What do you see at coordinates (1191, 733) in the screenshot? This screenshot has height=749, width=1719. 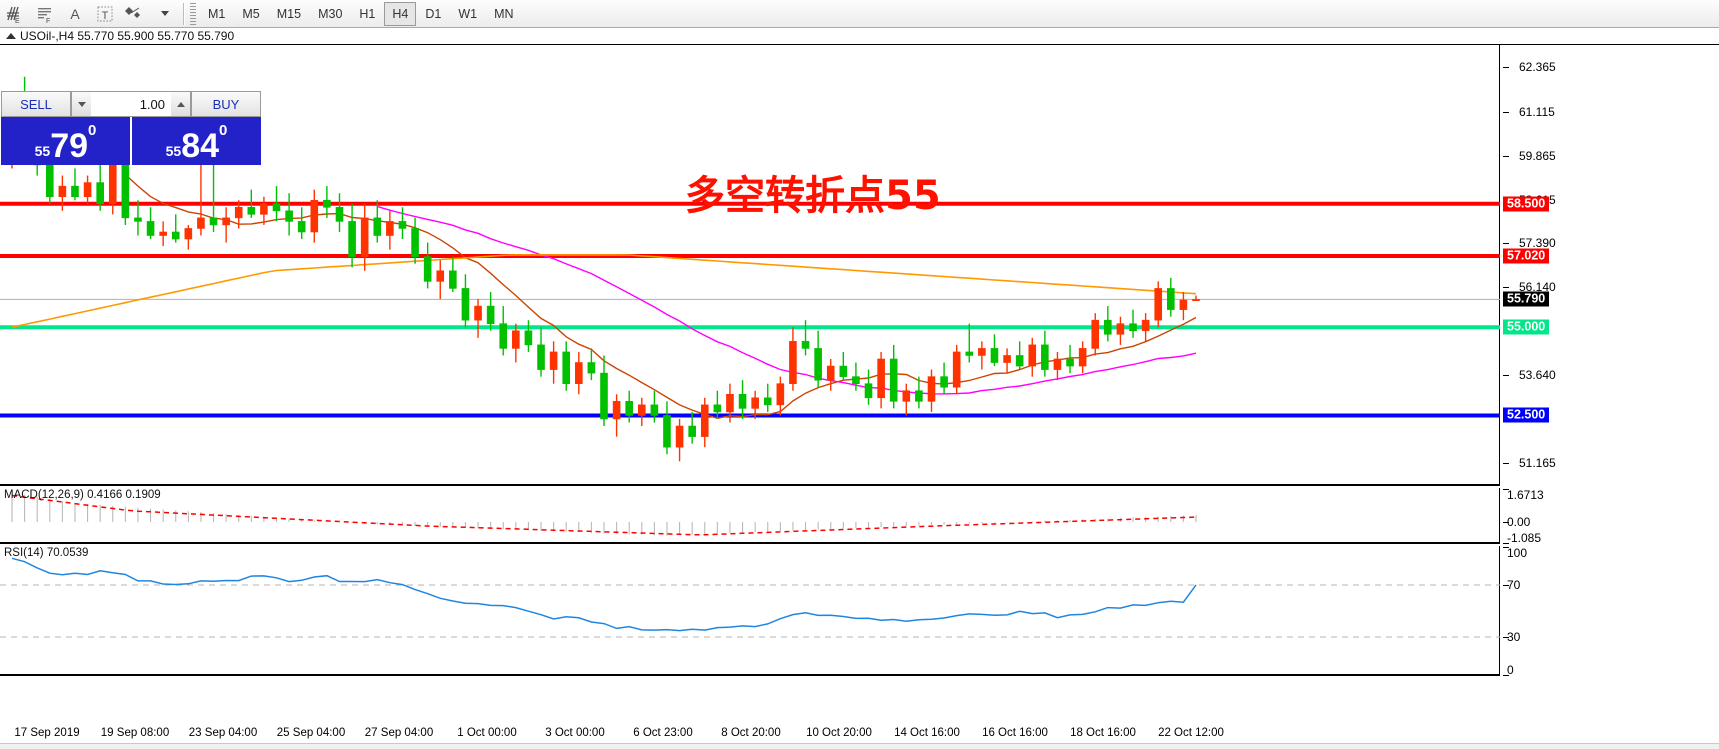 I see `time-axis-label: 22 Oct 12:00` at bounding box center [1191, 733].